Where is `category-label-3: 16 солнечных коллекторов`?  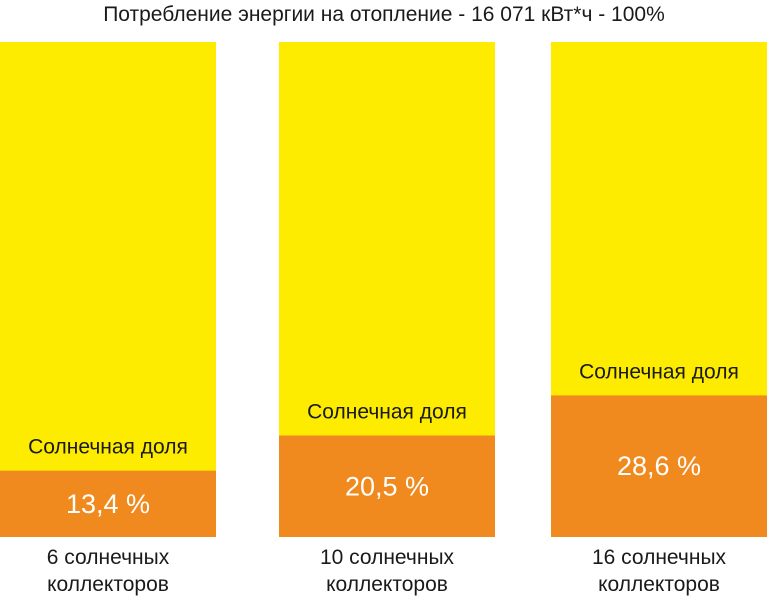
category-label-3: 16 солнечных коллекторов is located at coordinates (659, 571).